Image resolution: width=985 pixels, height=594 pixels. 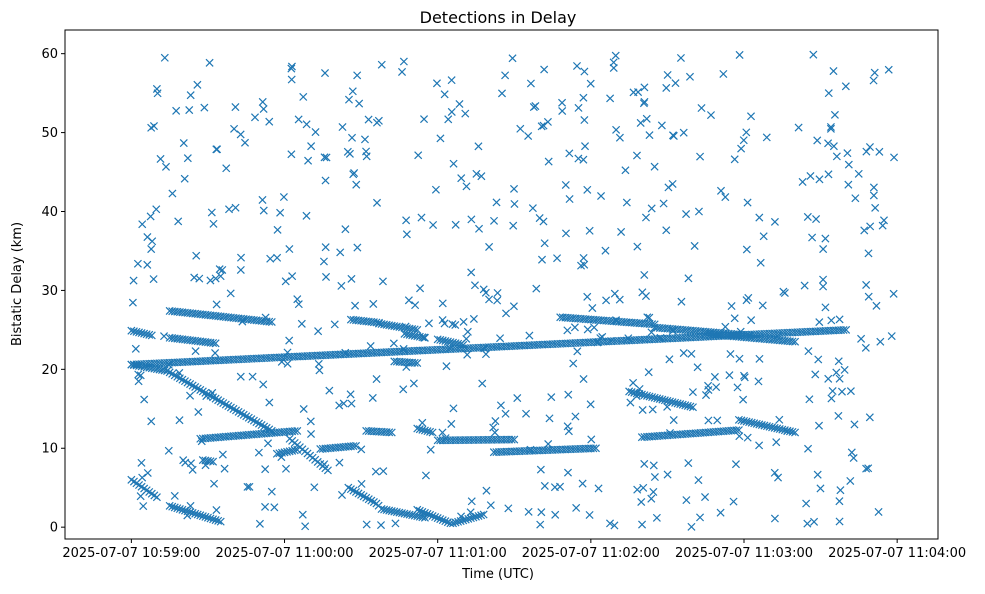 What do you see at coordinates (49, 133) in the screenshot?
I see `y-tick-label: 50` at bounding box center [49, 133].